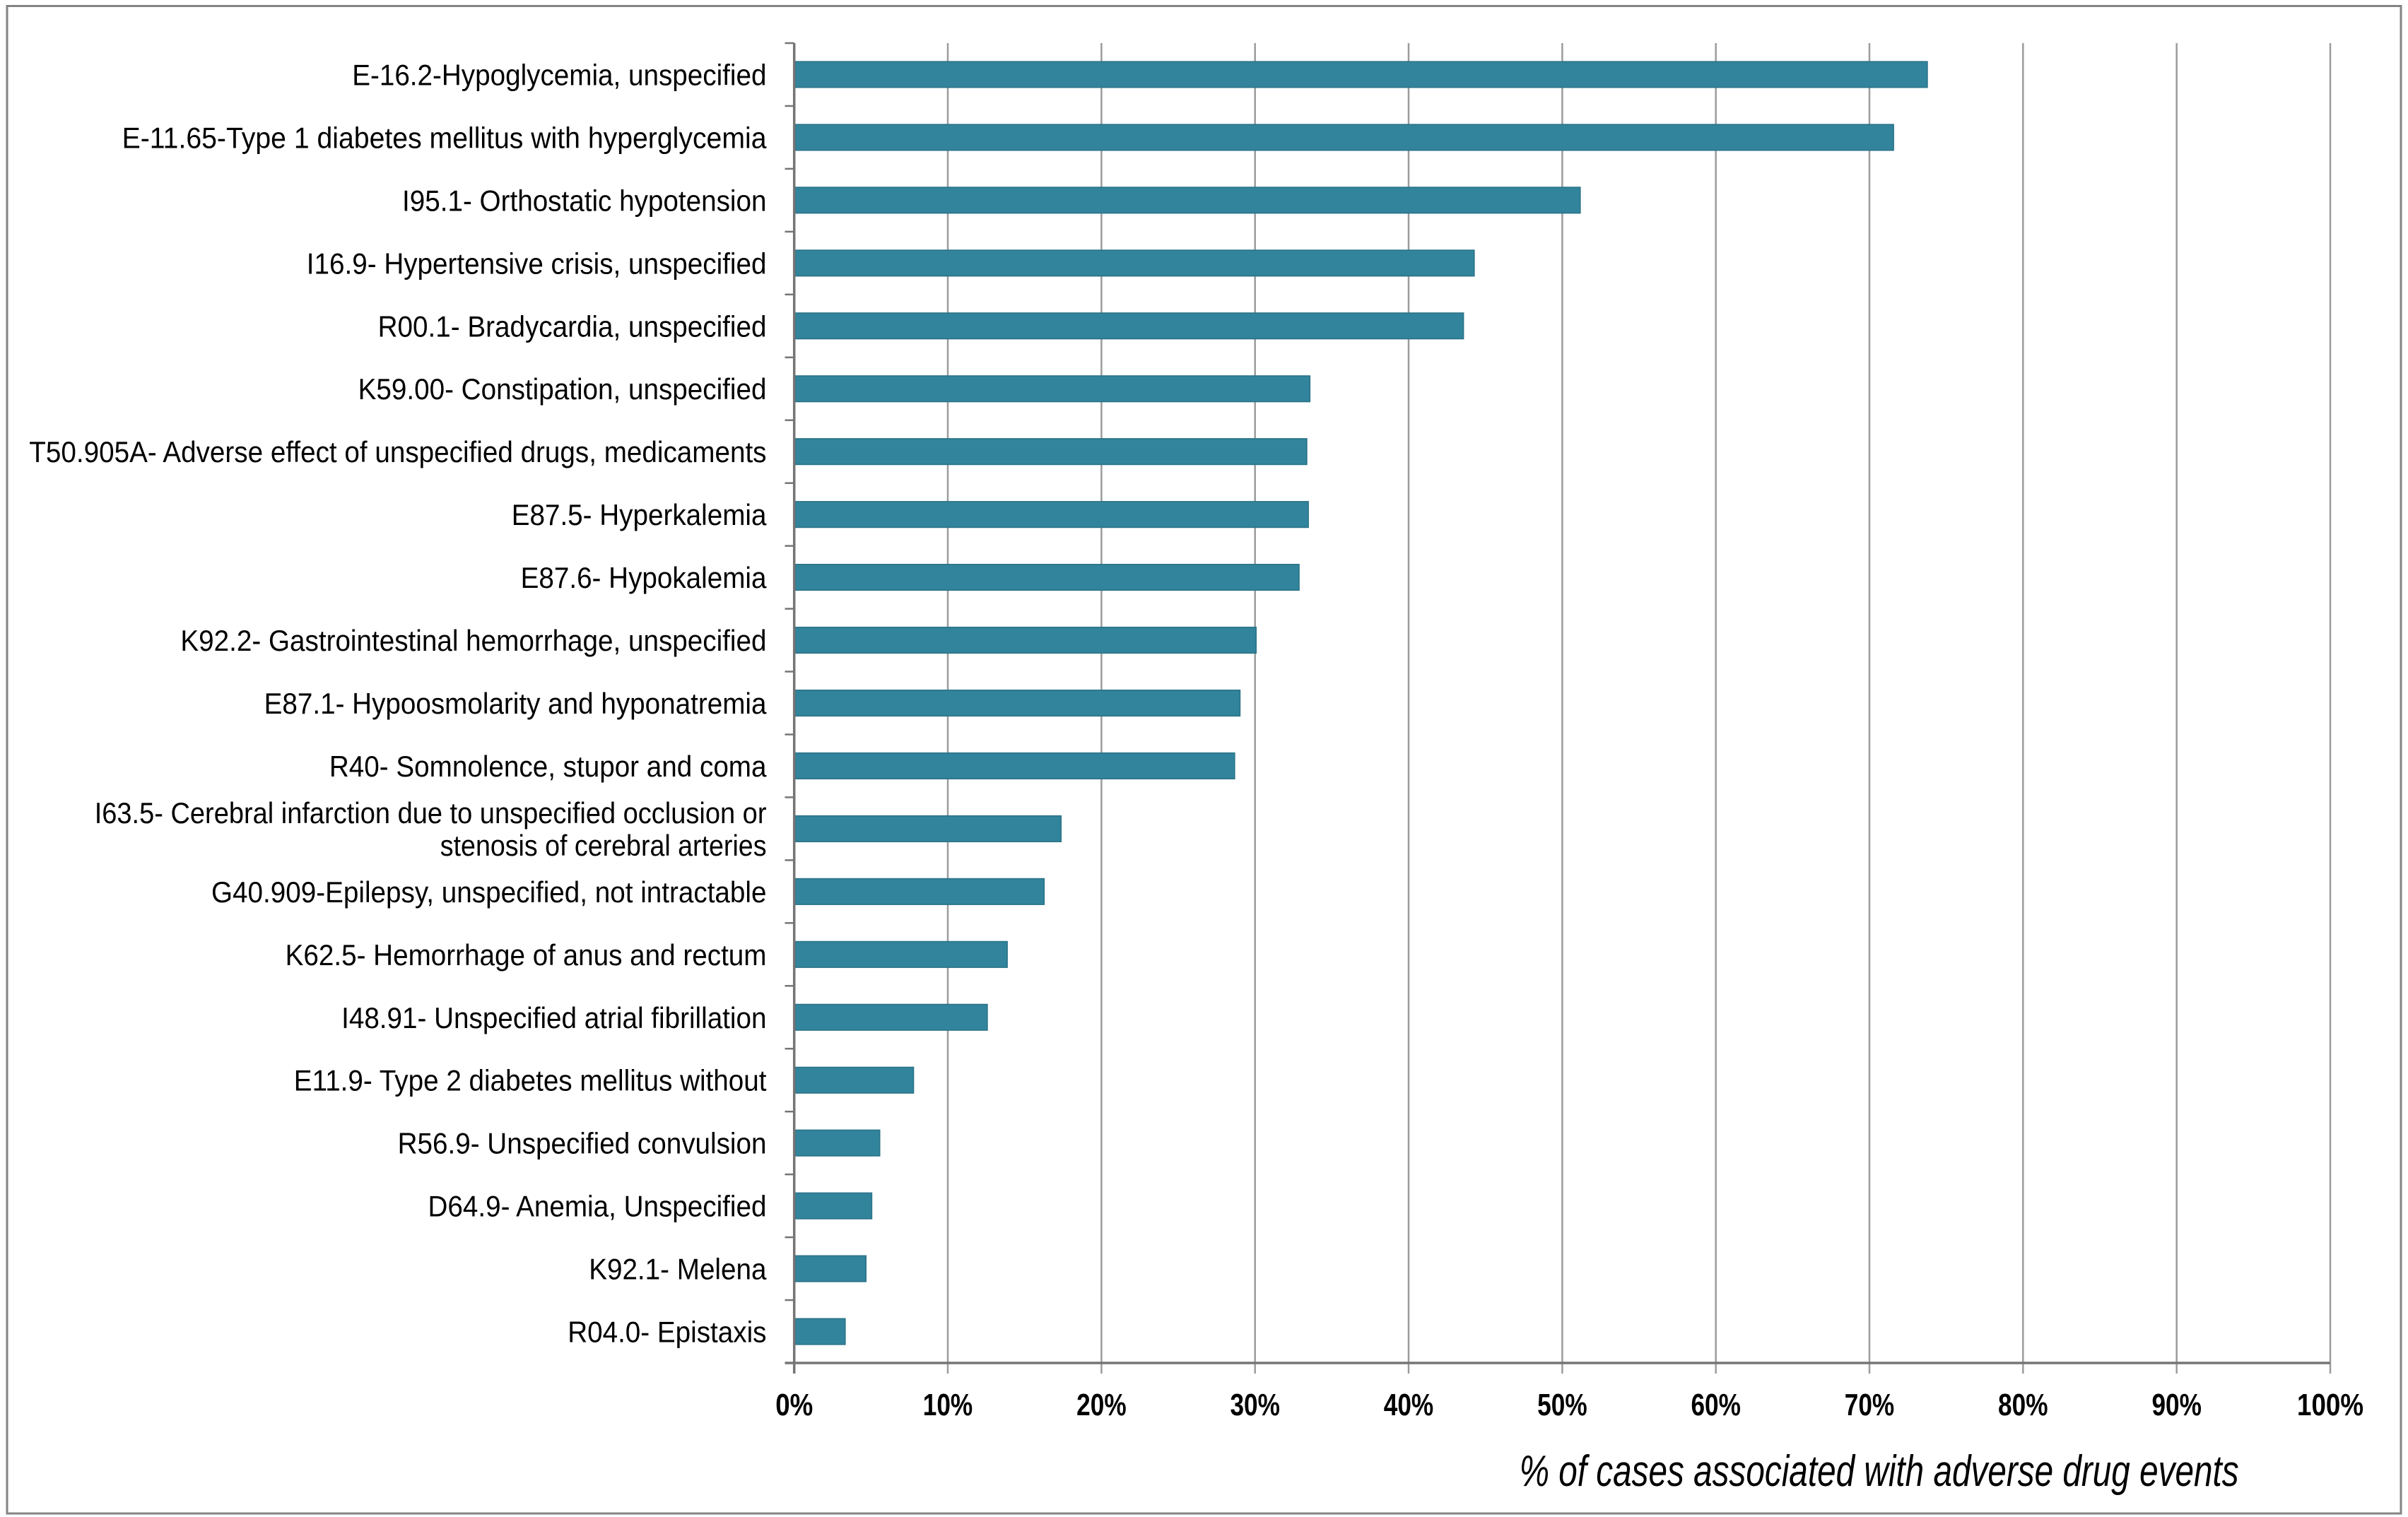 Image resolution: width=2408 pixels, height=1517 pixels. What do you see at coordinates (2330, 1405) in the screenshot?
I see `svg-text: 100%` at bounding box center [2330, 1405].